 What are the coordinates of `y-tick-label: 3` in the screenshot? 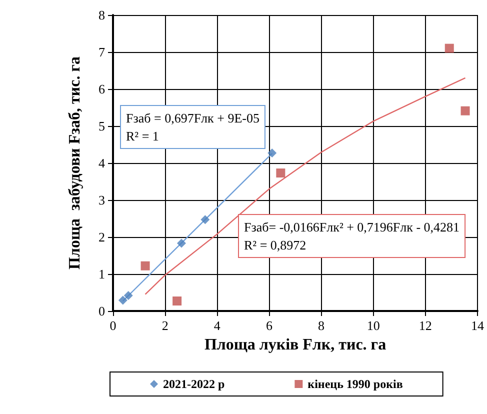 It's located at (101, 200).